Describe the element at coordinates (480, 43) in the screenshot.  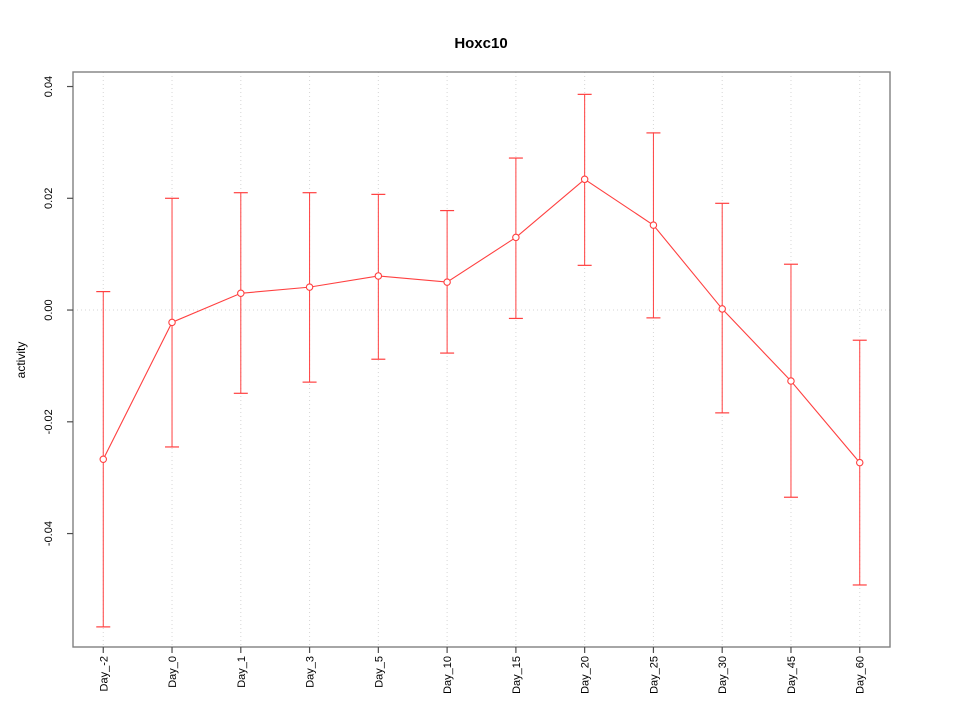
I see `chart-title: Hoxc10` at that location.